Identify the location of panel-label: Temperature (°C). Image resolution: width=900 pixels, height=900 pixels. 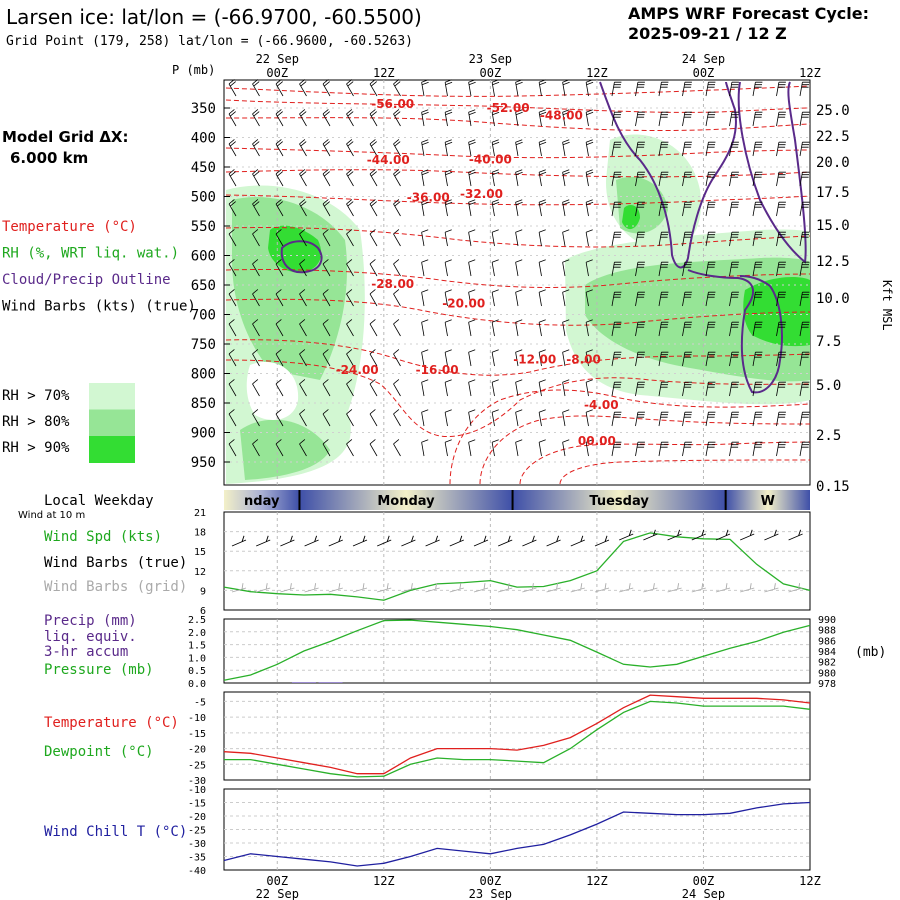
(111, 723).